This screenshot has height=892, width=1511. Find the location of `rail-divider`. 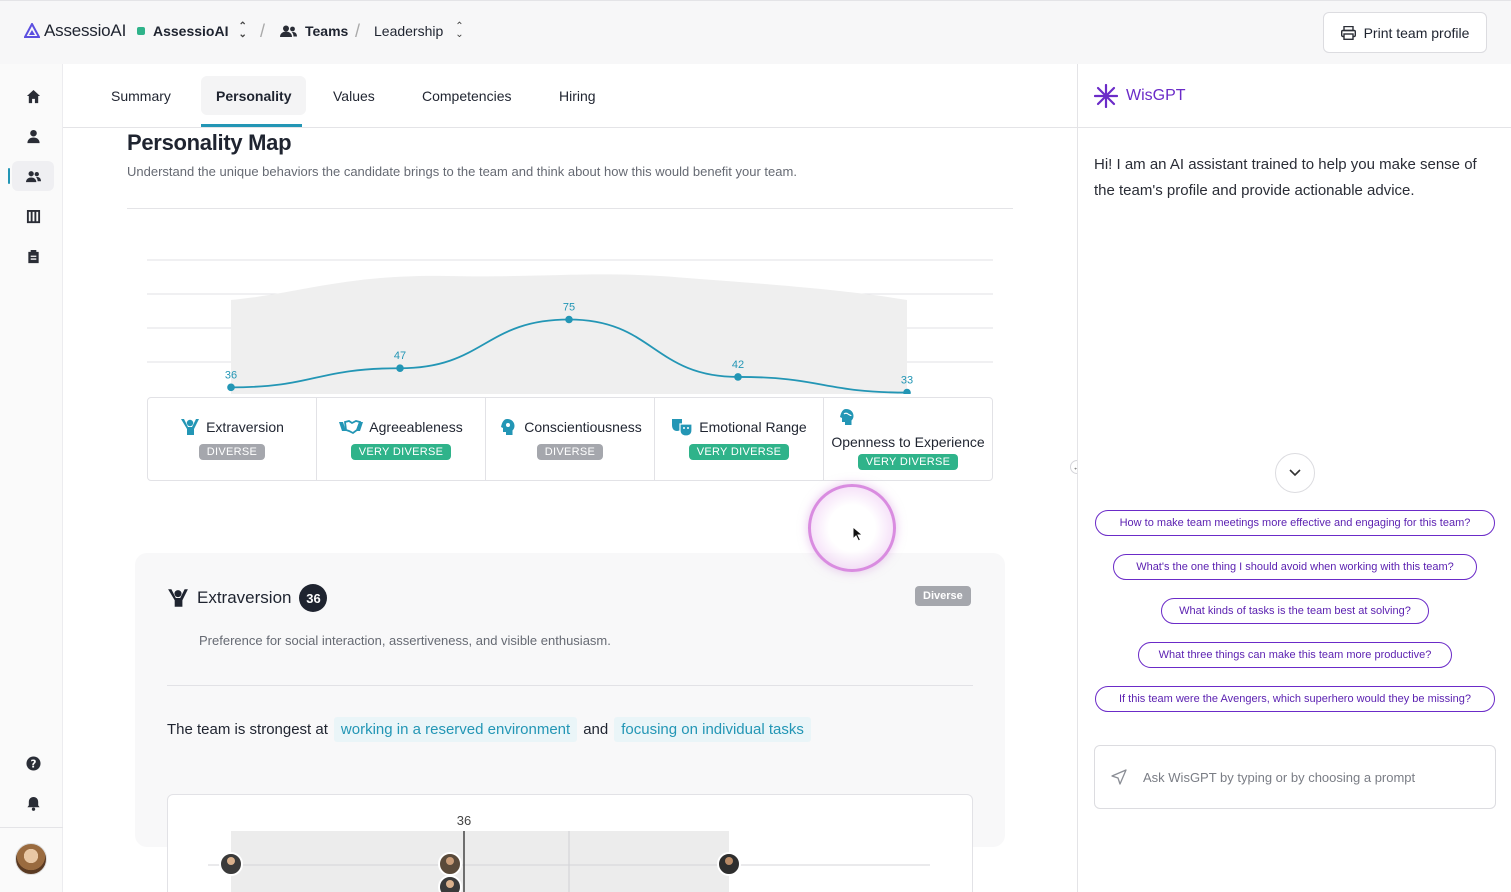

rail-divider is located at coordinates (31, 827).